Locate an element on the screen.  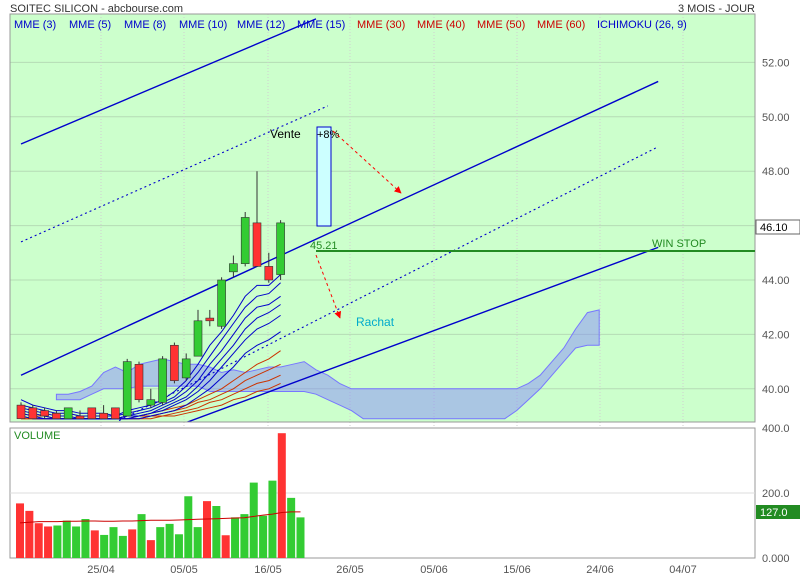
vente-target-box is located at coordinates (324, 176).